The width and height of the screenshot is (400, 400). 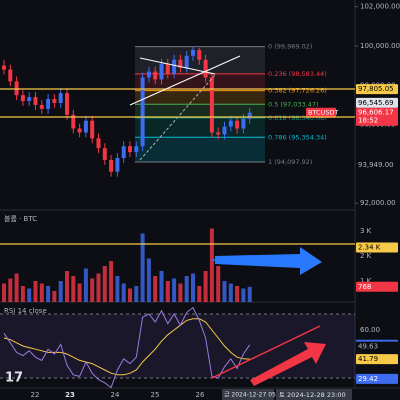 I want to click on price-tag-label: 41.79, so click(x=368, y=359).